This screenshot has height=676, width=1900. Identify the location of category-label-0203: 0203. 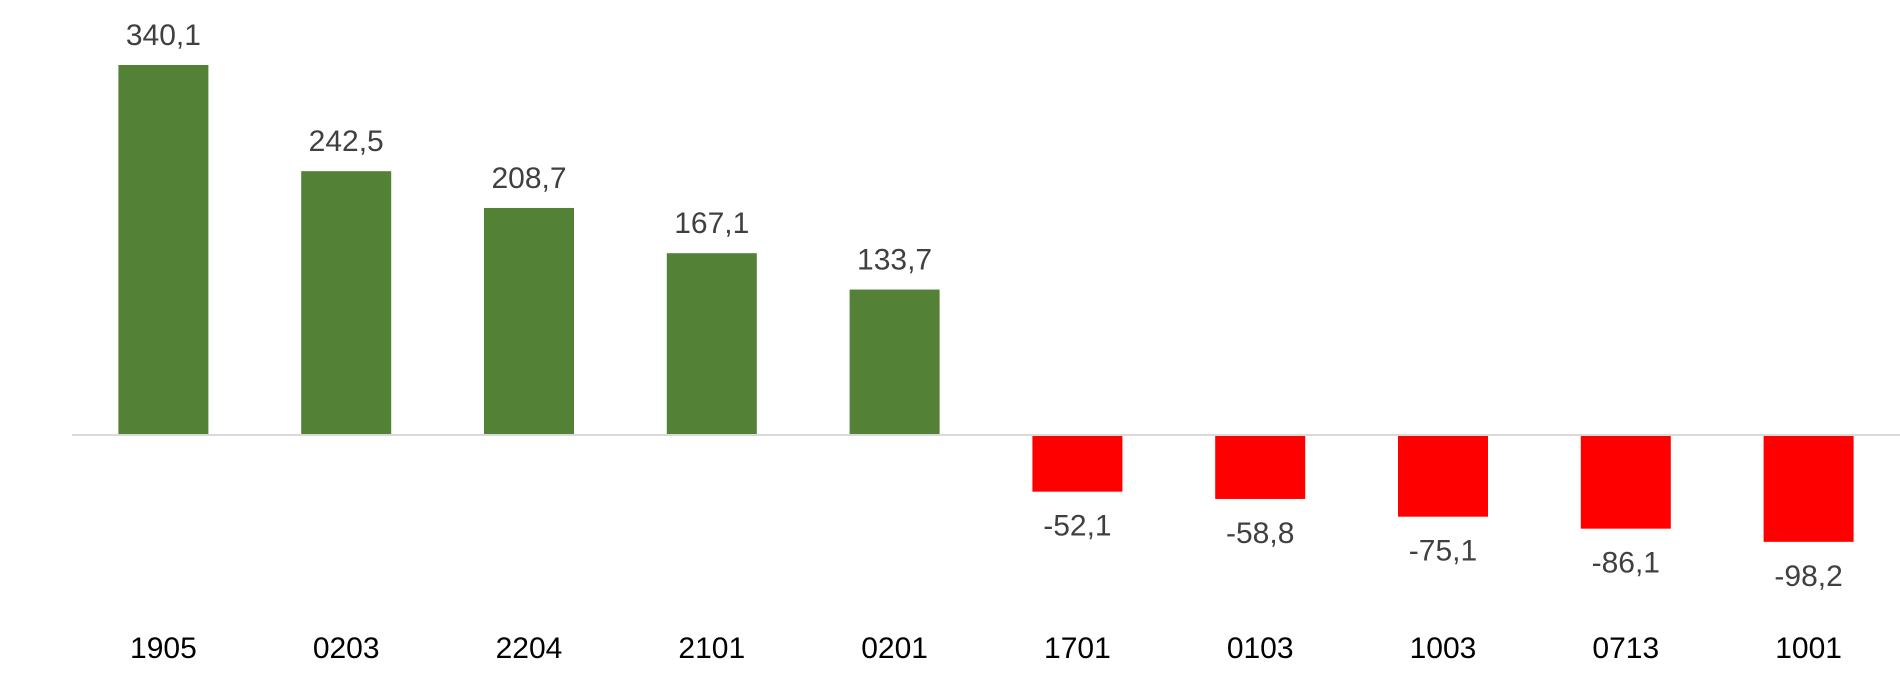
(346, 648).